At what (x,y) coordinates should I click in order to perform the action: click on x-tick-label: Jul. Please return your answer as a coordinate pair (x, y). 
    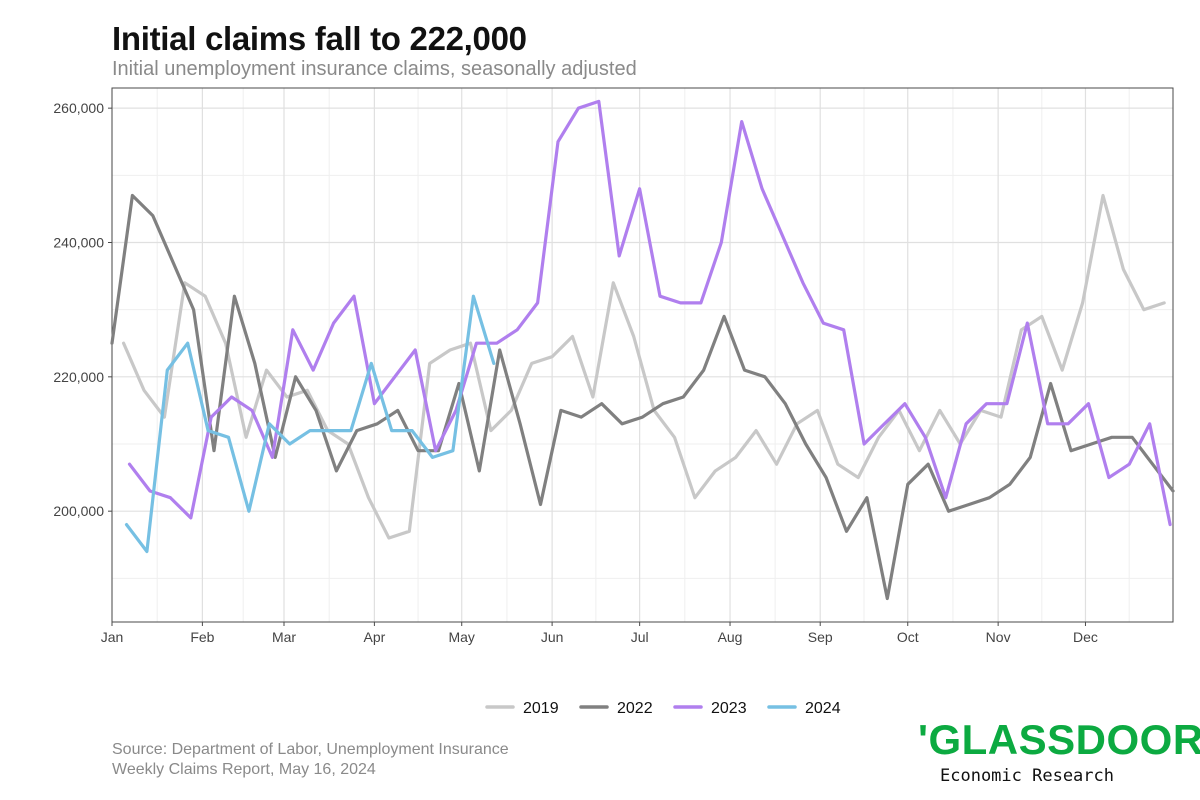
    Looking at the image, I should click on (640, 637).